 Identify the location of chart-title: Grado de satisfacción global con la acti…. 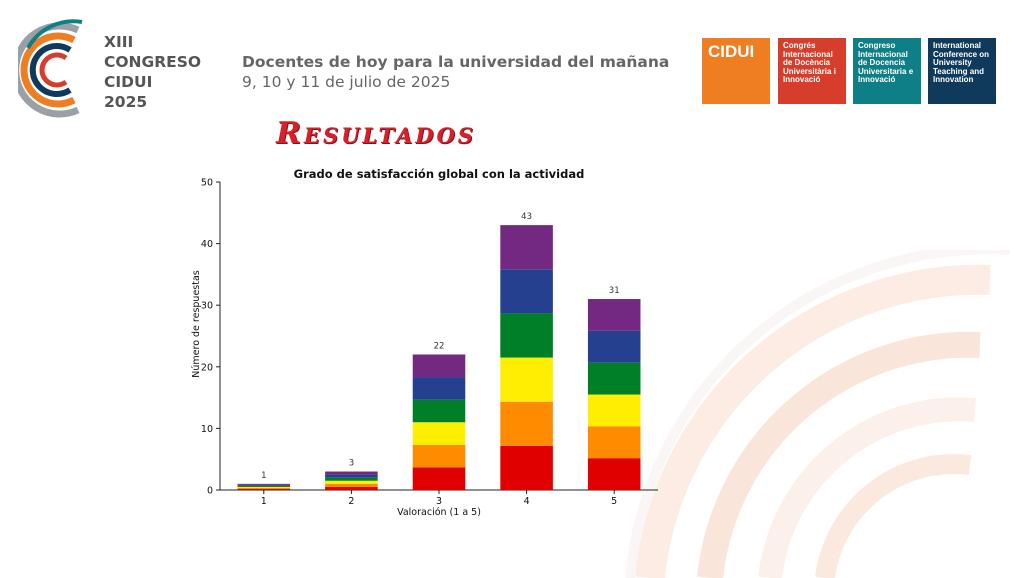
(439, 174).